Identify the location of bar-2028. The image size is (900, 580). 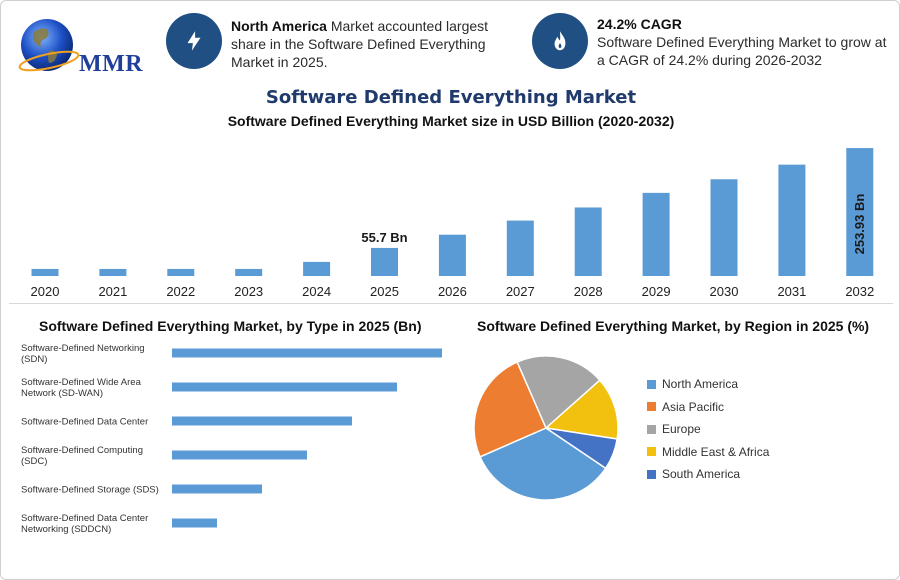
(588, 241).